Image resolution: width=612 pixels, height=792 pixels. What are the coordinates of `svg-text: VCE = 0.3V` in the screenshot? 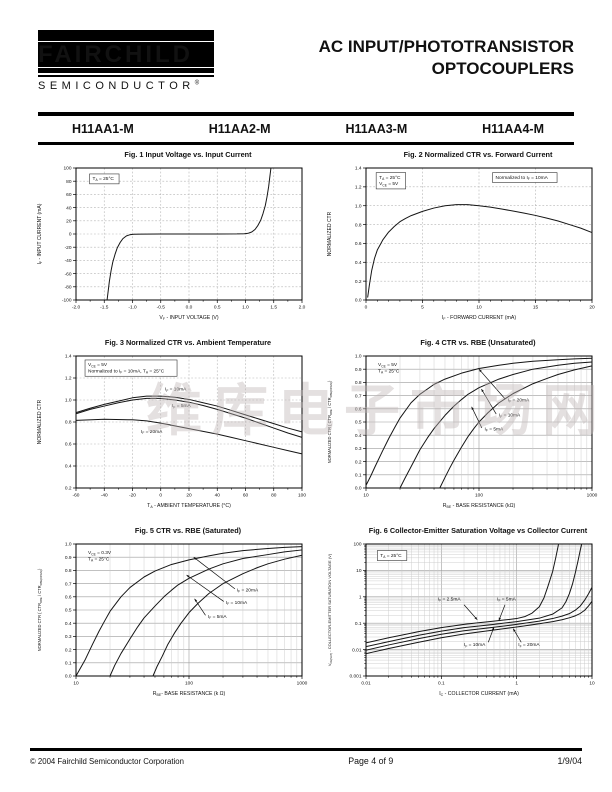 It's located at (100, 553).